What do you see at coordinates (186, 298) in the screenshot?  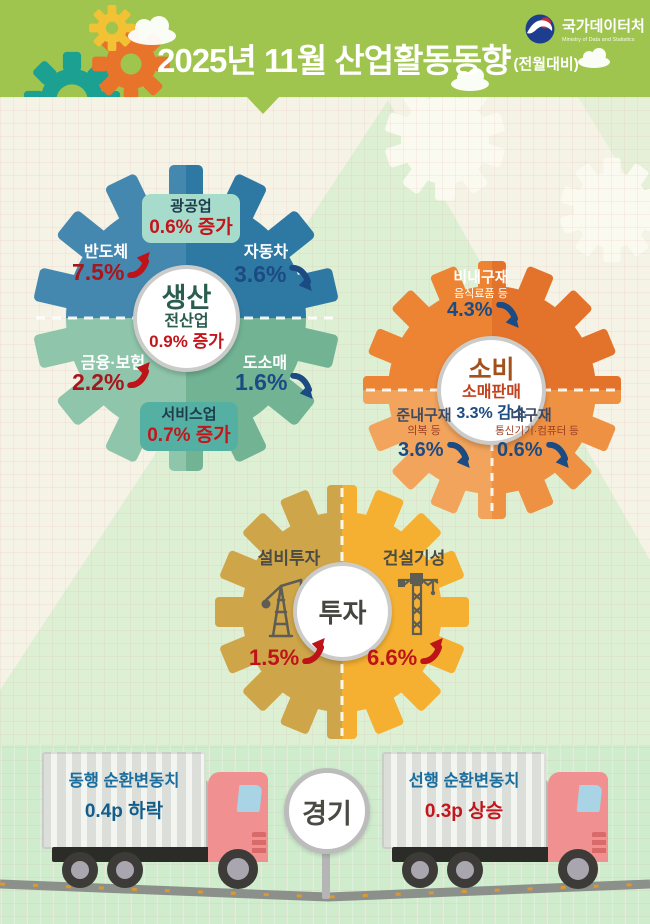 I see `production-title: 생산` at bounding box center [186, 298].